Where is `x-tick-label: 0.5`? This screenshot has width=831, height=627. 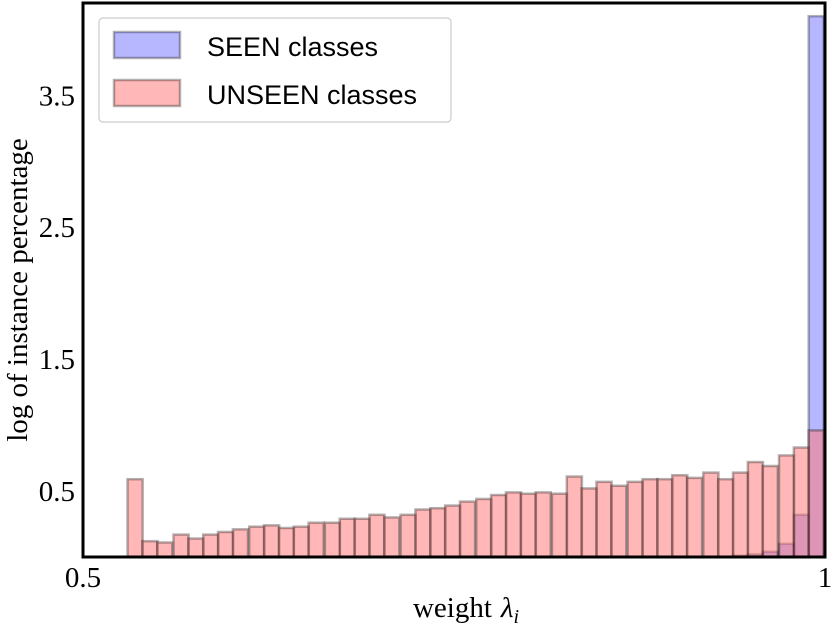 x-tick-label: 0.5 is located at coordinates (83, 578).